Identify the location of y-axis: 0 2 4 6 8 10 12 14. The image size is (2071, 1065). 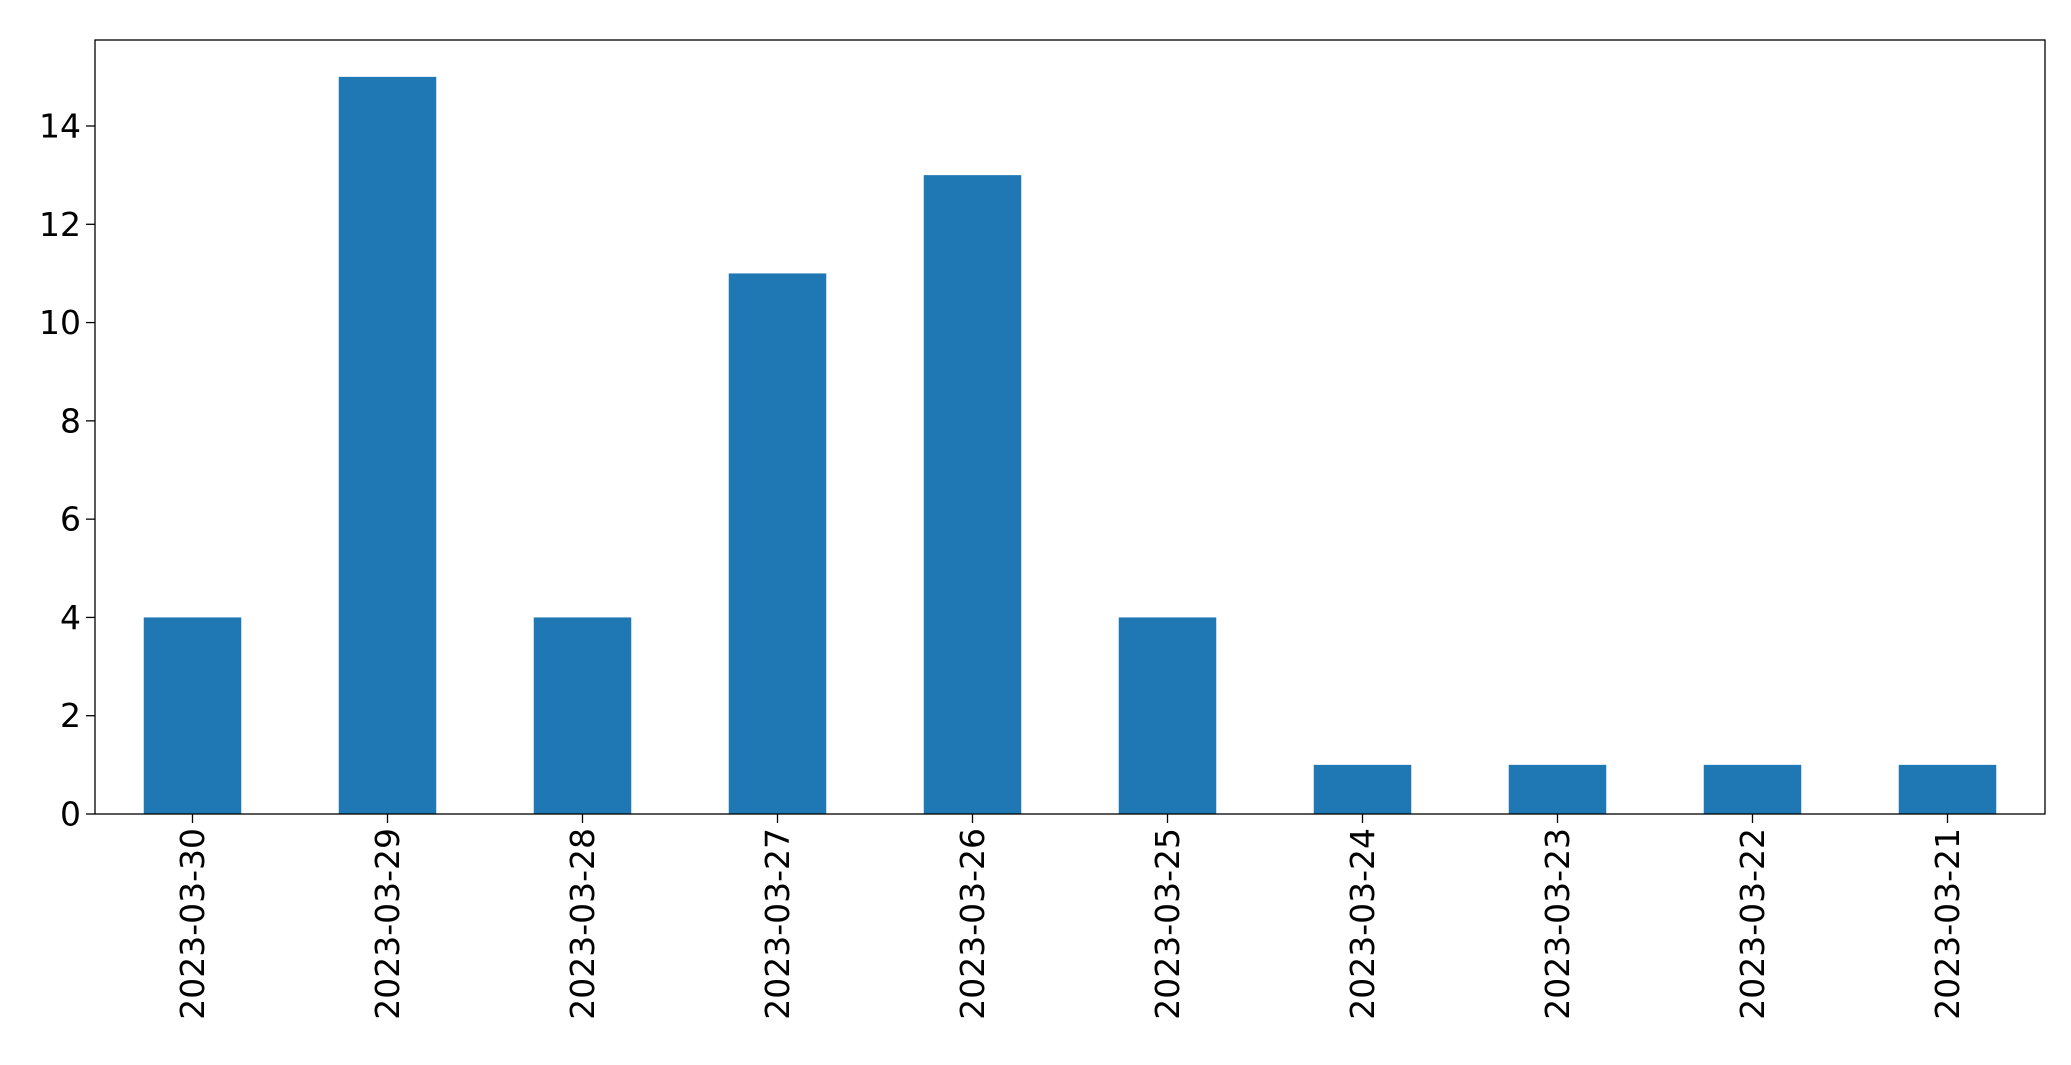
(67, 470).